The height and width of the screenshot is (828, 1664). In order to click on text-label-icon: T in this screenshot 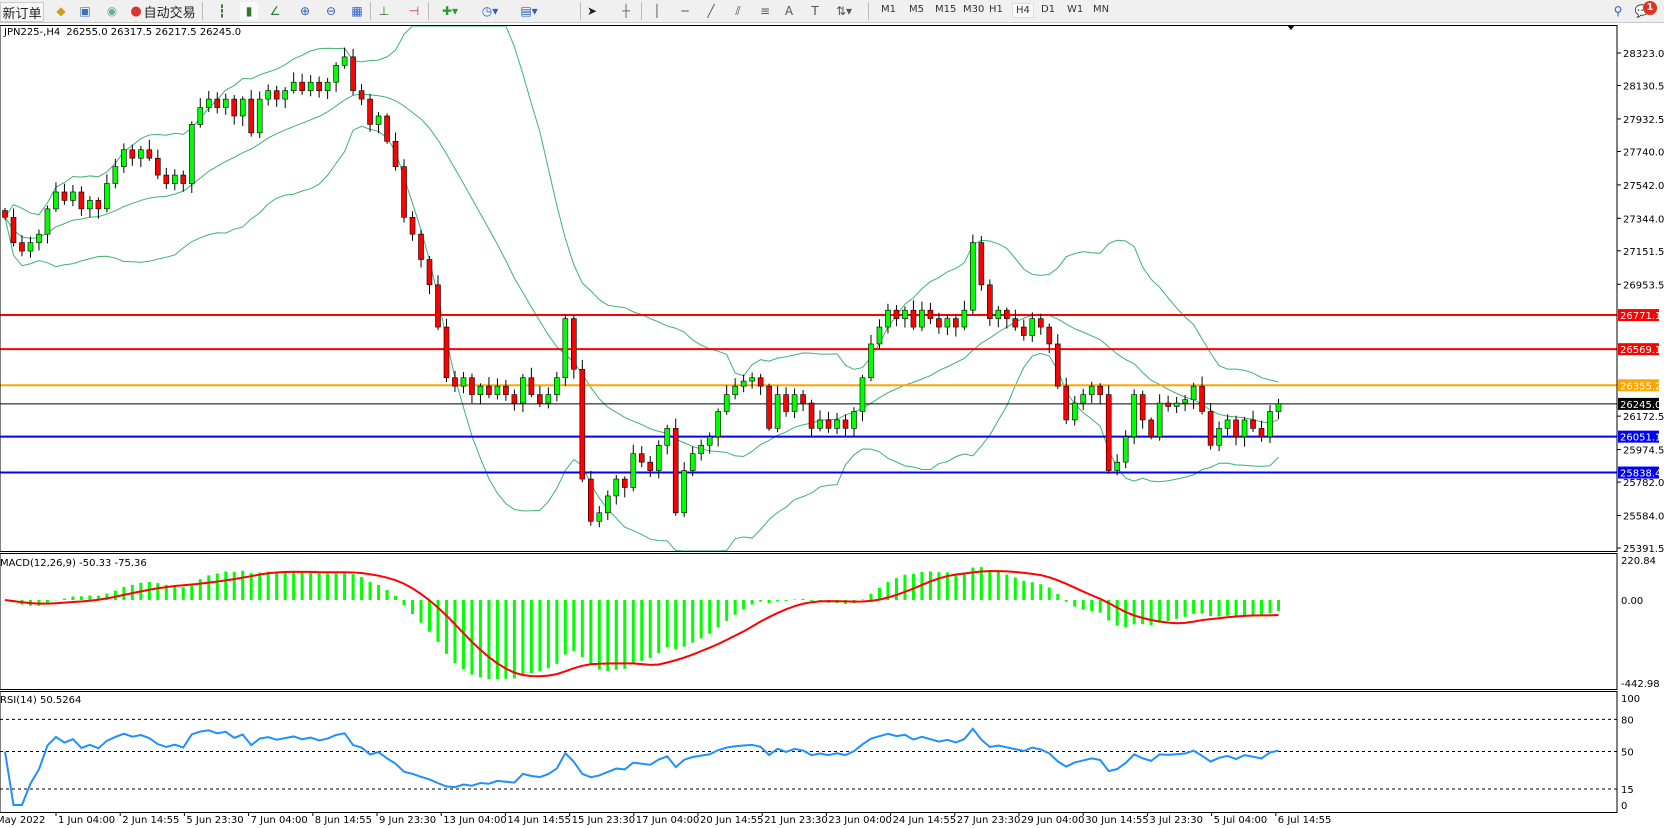, I will do `click(815, 11)`.